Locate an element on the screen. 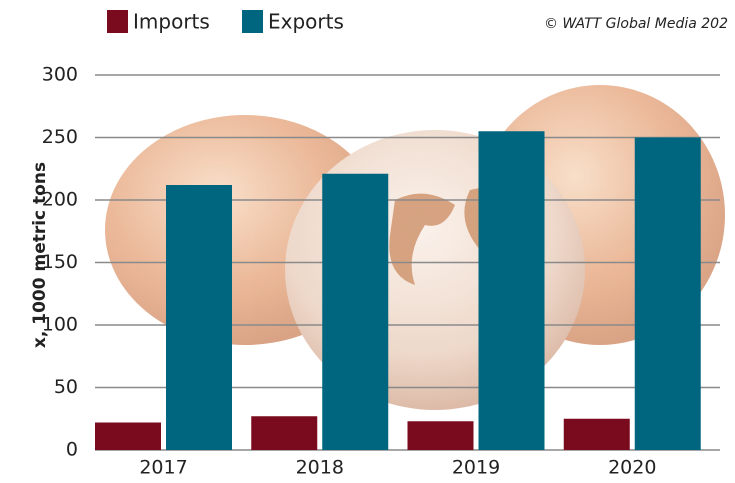 The width and height of the screenshot is (735, 483). y-axis-label: x, 1000 metric tons is located at coordinates (40, 255).